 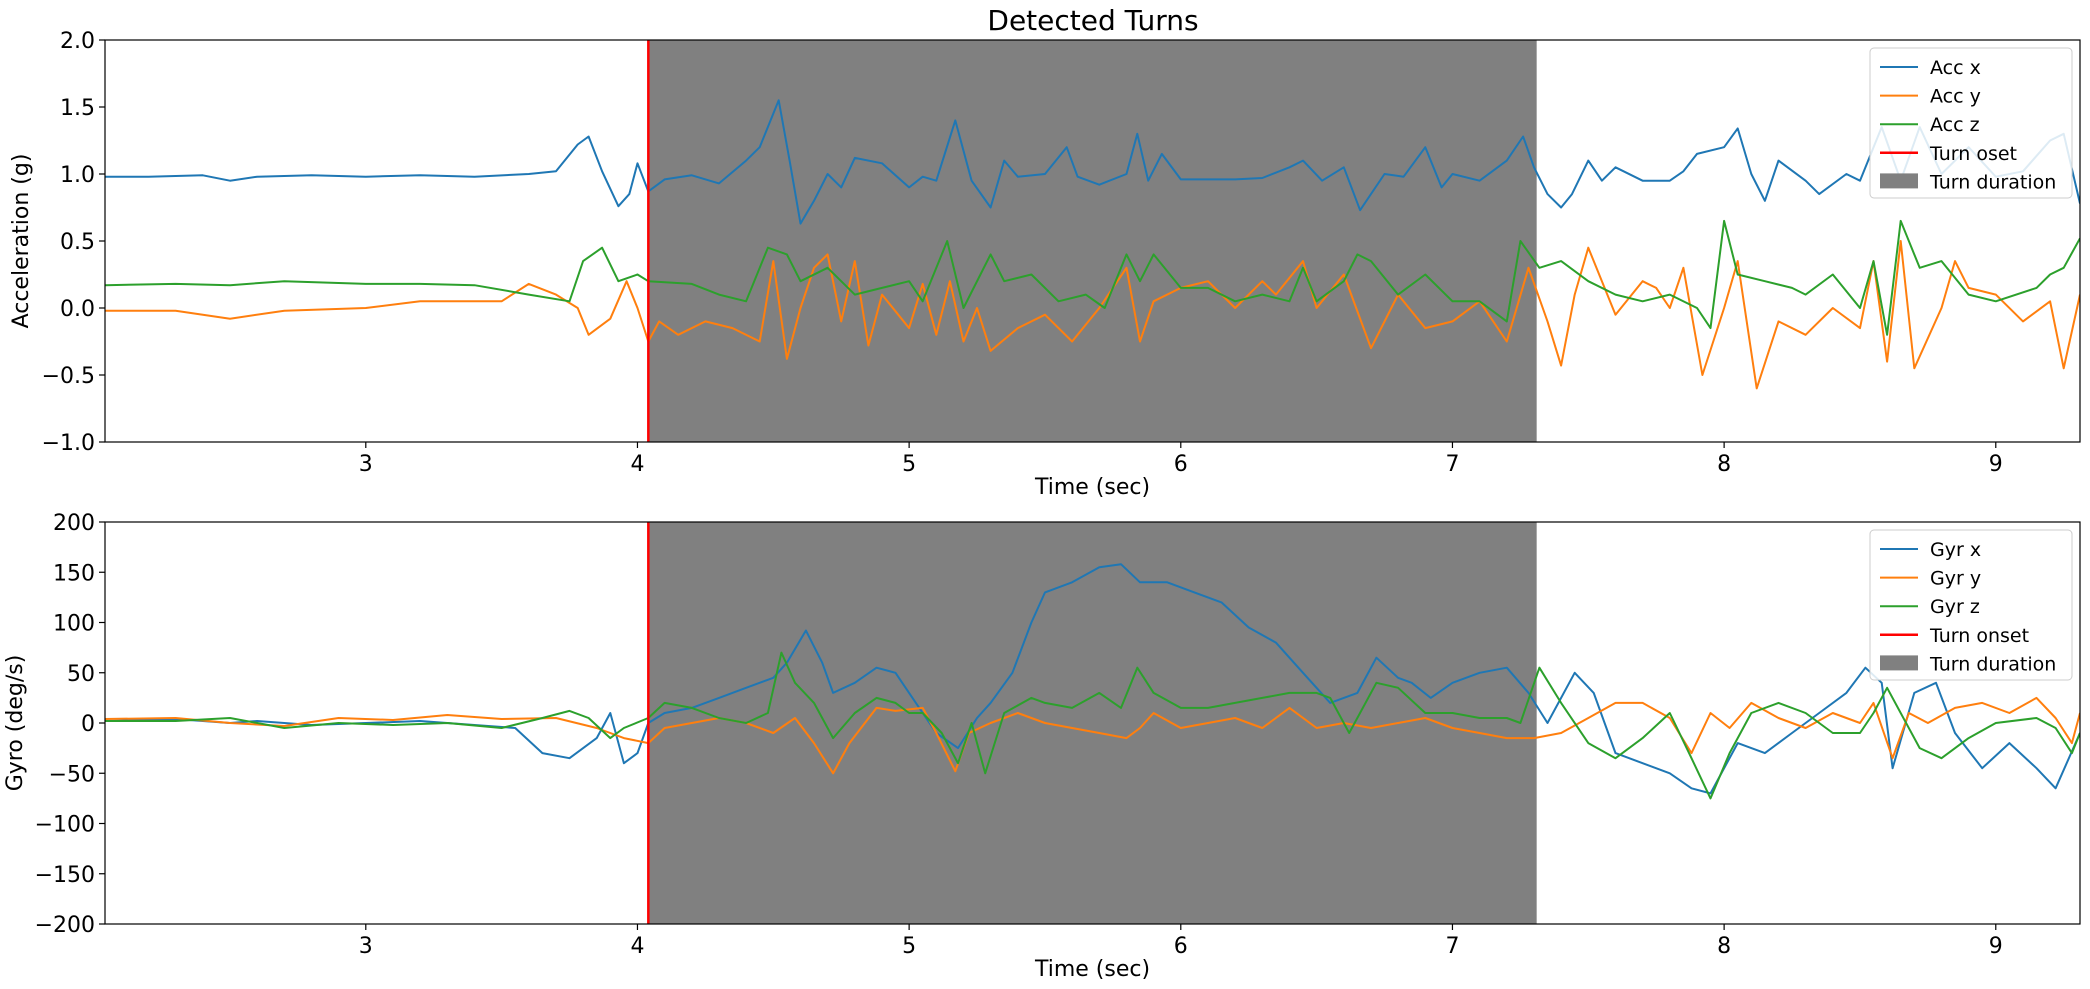 I want to click on legend-label: Acc x, so click(x=1955, y=68).